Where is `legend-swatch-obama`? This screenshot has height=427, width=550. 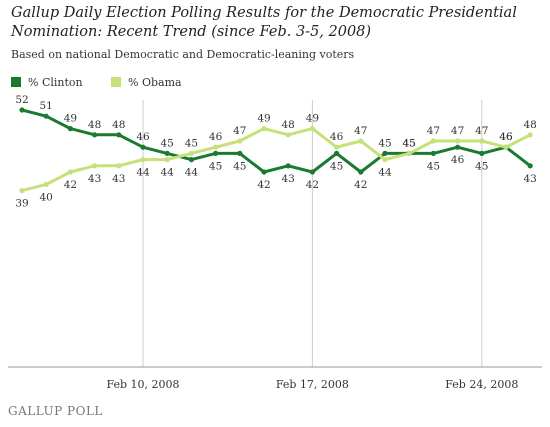 legend-swatch-obama is located at coordinates (116, 82).